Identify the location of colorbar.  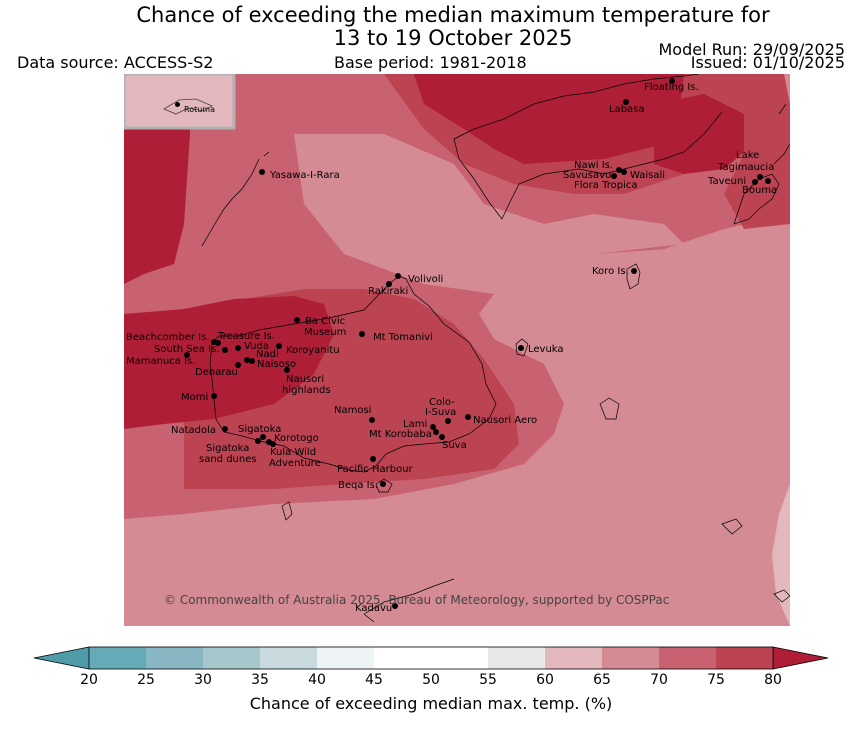
(431, 658).